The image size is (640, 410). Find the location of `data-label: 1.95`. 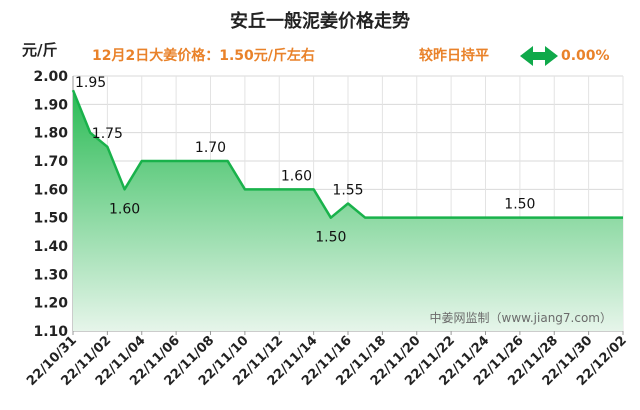

data-label: 1.95 is located at coordinates (90, 83).